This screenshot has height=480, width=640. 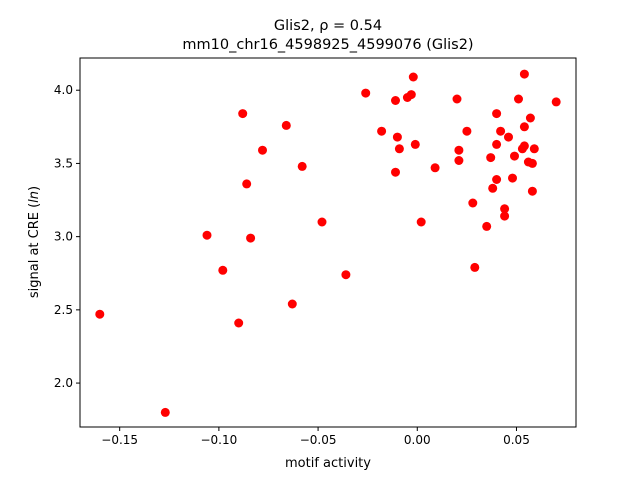 I want to click on y-tick-label: 4.0, so click(x=63, y=90).